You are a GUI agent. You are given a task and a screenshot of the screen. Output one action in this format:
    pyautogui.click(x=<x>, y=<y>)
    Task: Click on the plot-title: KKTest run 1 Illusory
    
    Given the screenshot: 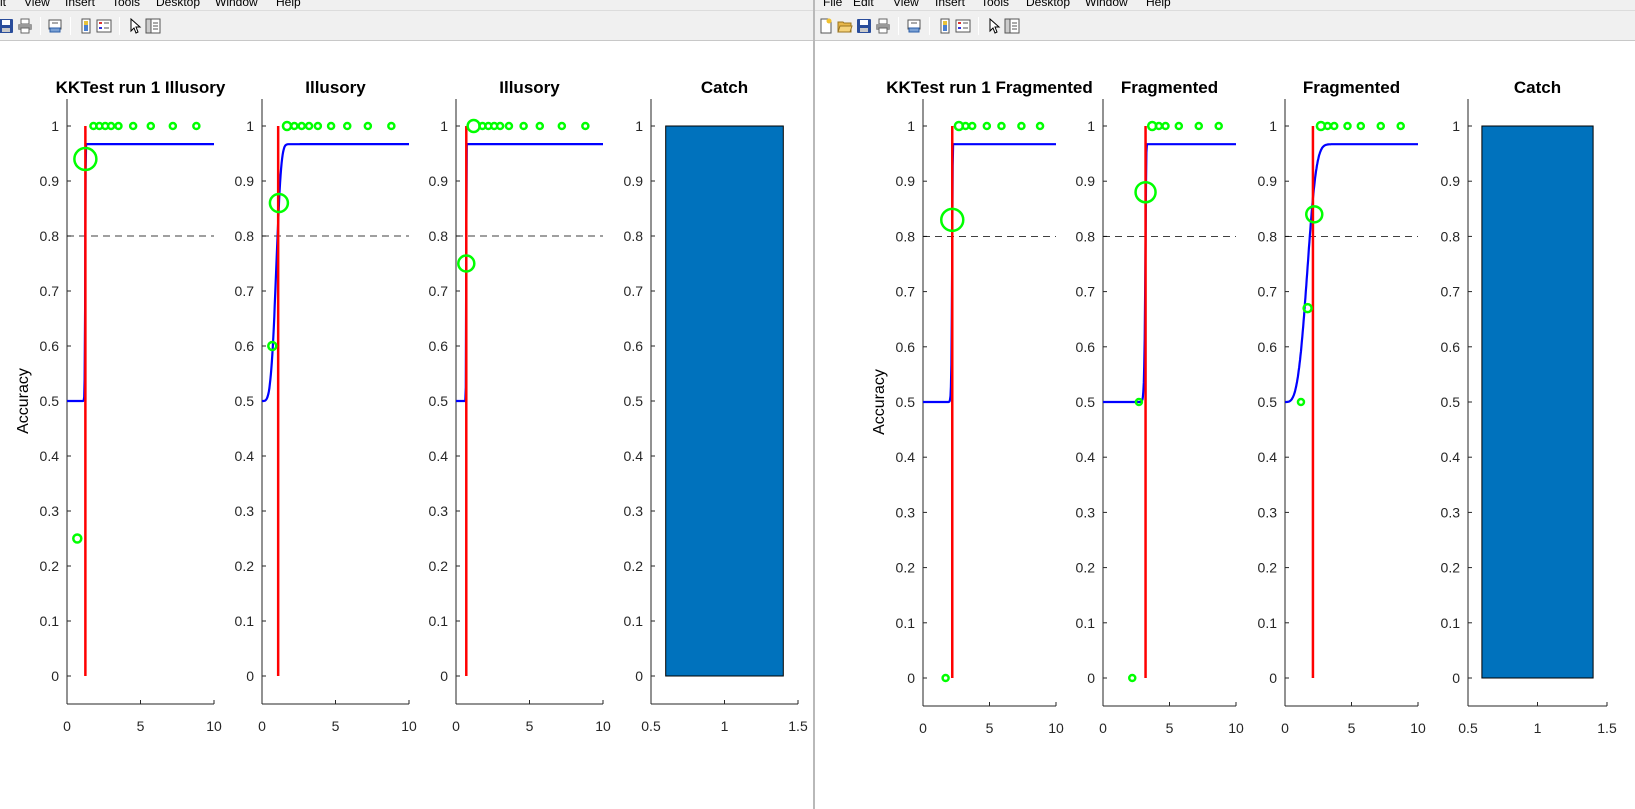 What is the action you would take?
    pyautogui.click(x=141, y=87)
    